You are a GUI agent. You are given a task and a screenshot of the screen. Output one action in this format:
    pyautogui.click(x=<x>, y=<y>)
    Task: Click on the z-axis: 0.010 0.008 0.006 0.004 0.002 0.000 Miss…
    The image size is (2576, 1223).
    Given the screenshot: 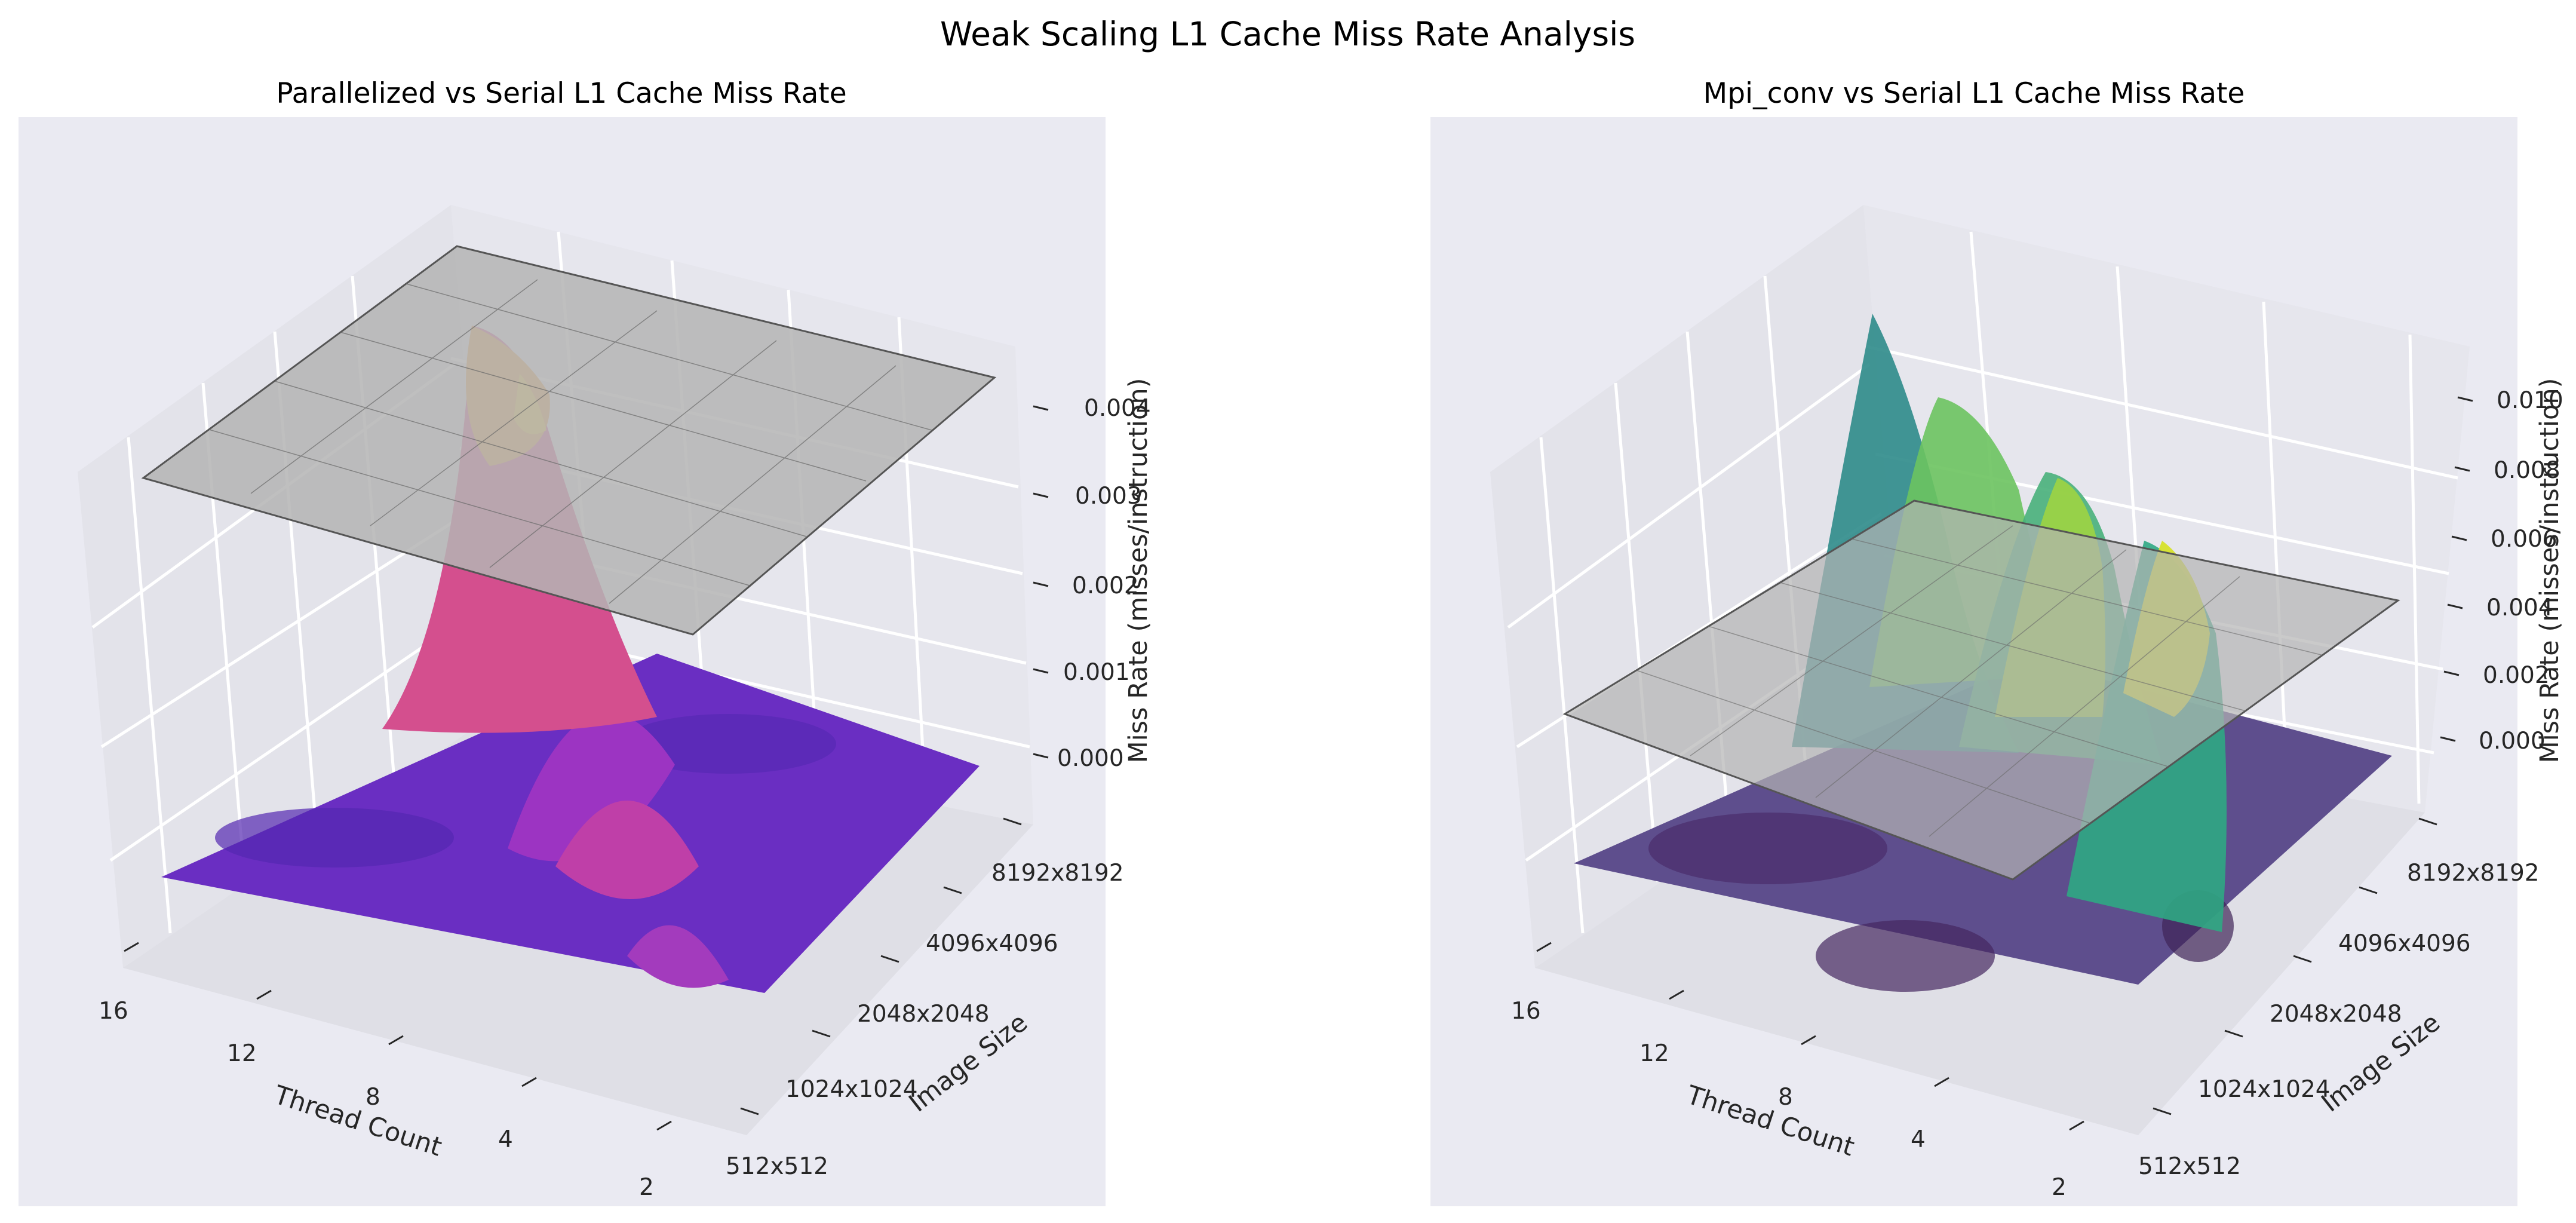 What is the action you would take?
    pyautogui.click(x=2502, y=571)
    